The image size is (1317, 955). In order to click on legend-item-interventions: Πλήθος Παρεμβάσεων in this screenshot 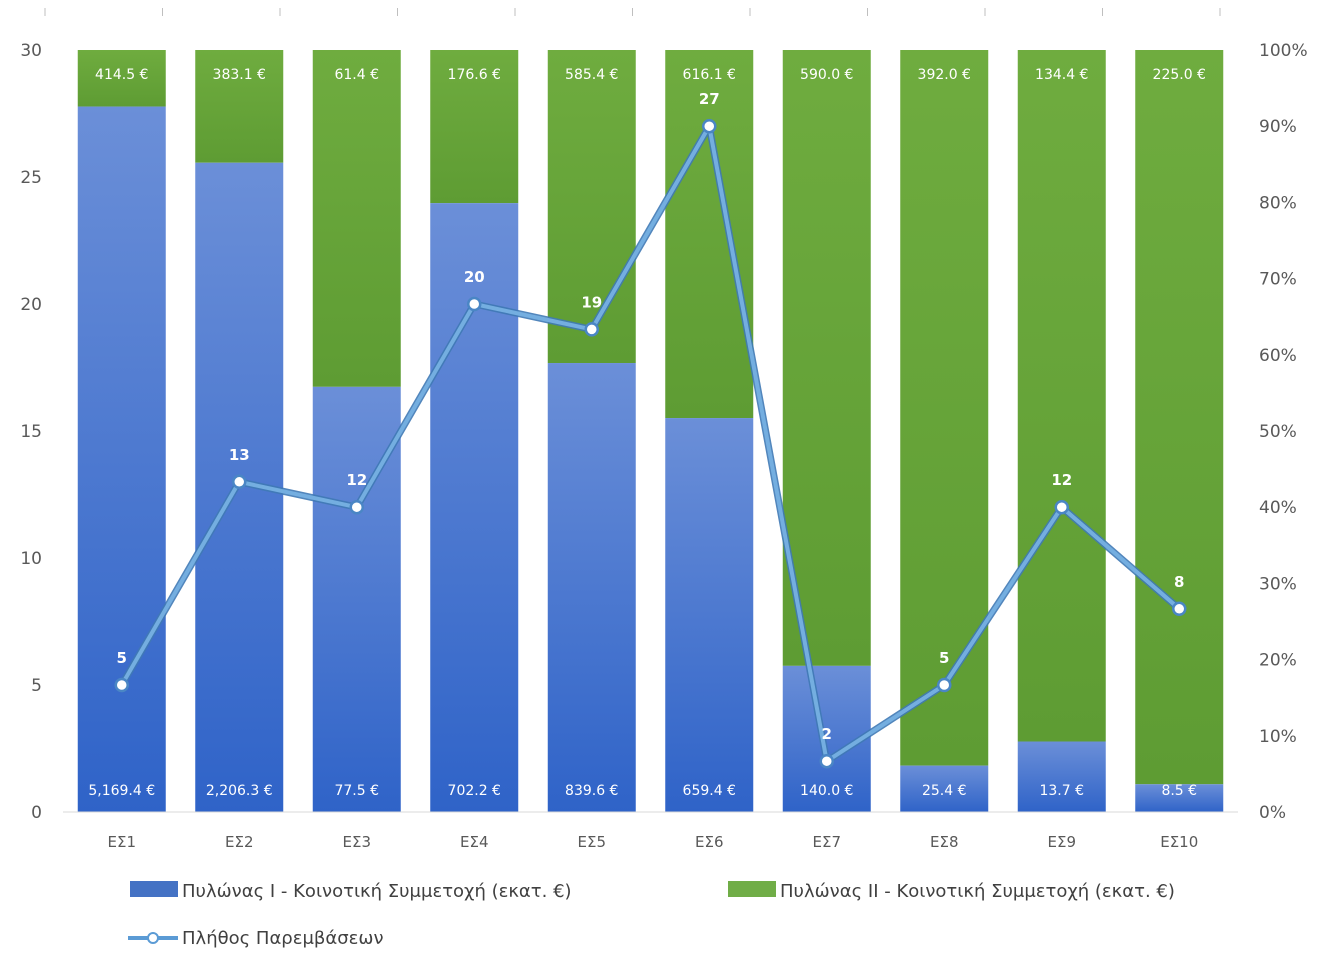, I will do `click(256, 938)`.